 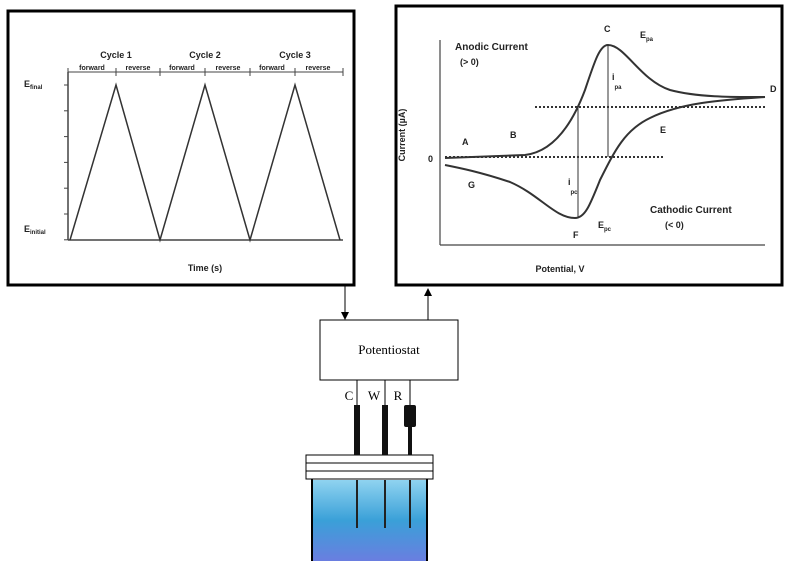 I want to click on potentiostat-box, so click(x=389, y=350).